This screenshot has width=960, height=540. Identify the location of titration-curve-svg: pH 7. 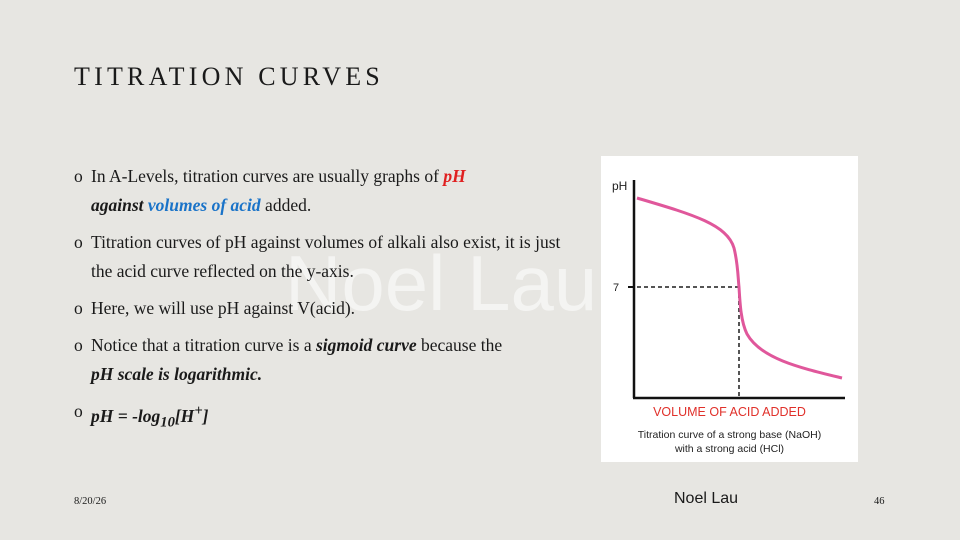
(728, 289).